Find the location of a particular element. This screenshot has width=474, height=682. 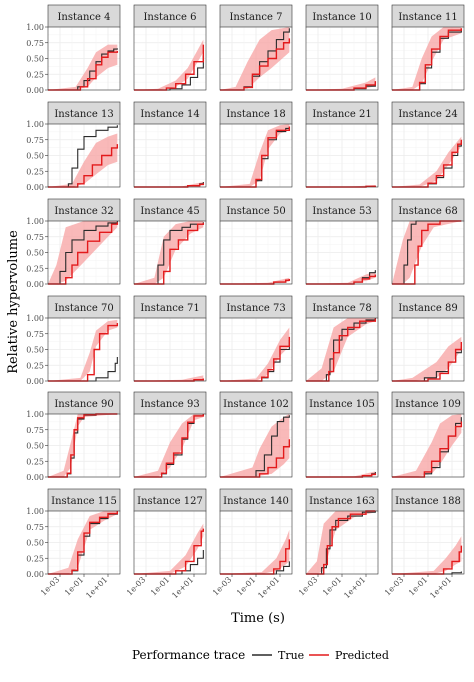

facet-label: Instance 10 is located at coordinates (341, 17).